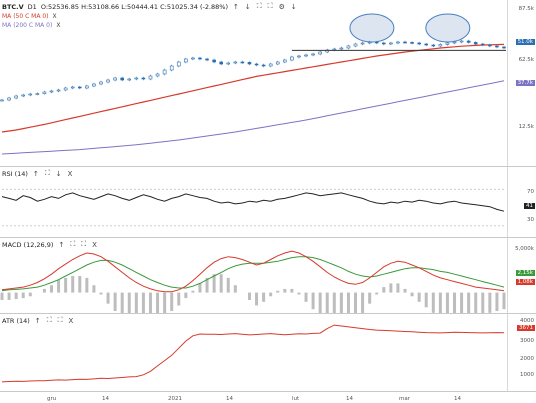 This screenshot has width=536, height=403. What do you see at coordinates (31, 25) in the screenshot?
I see `ma200-legend: MA (200 C MA 0) X` at bounding box center [31, 25].